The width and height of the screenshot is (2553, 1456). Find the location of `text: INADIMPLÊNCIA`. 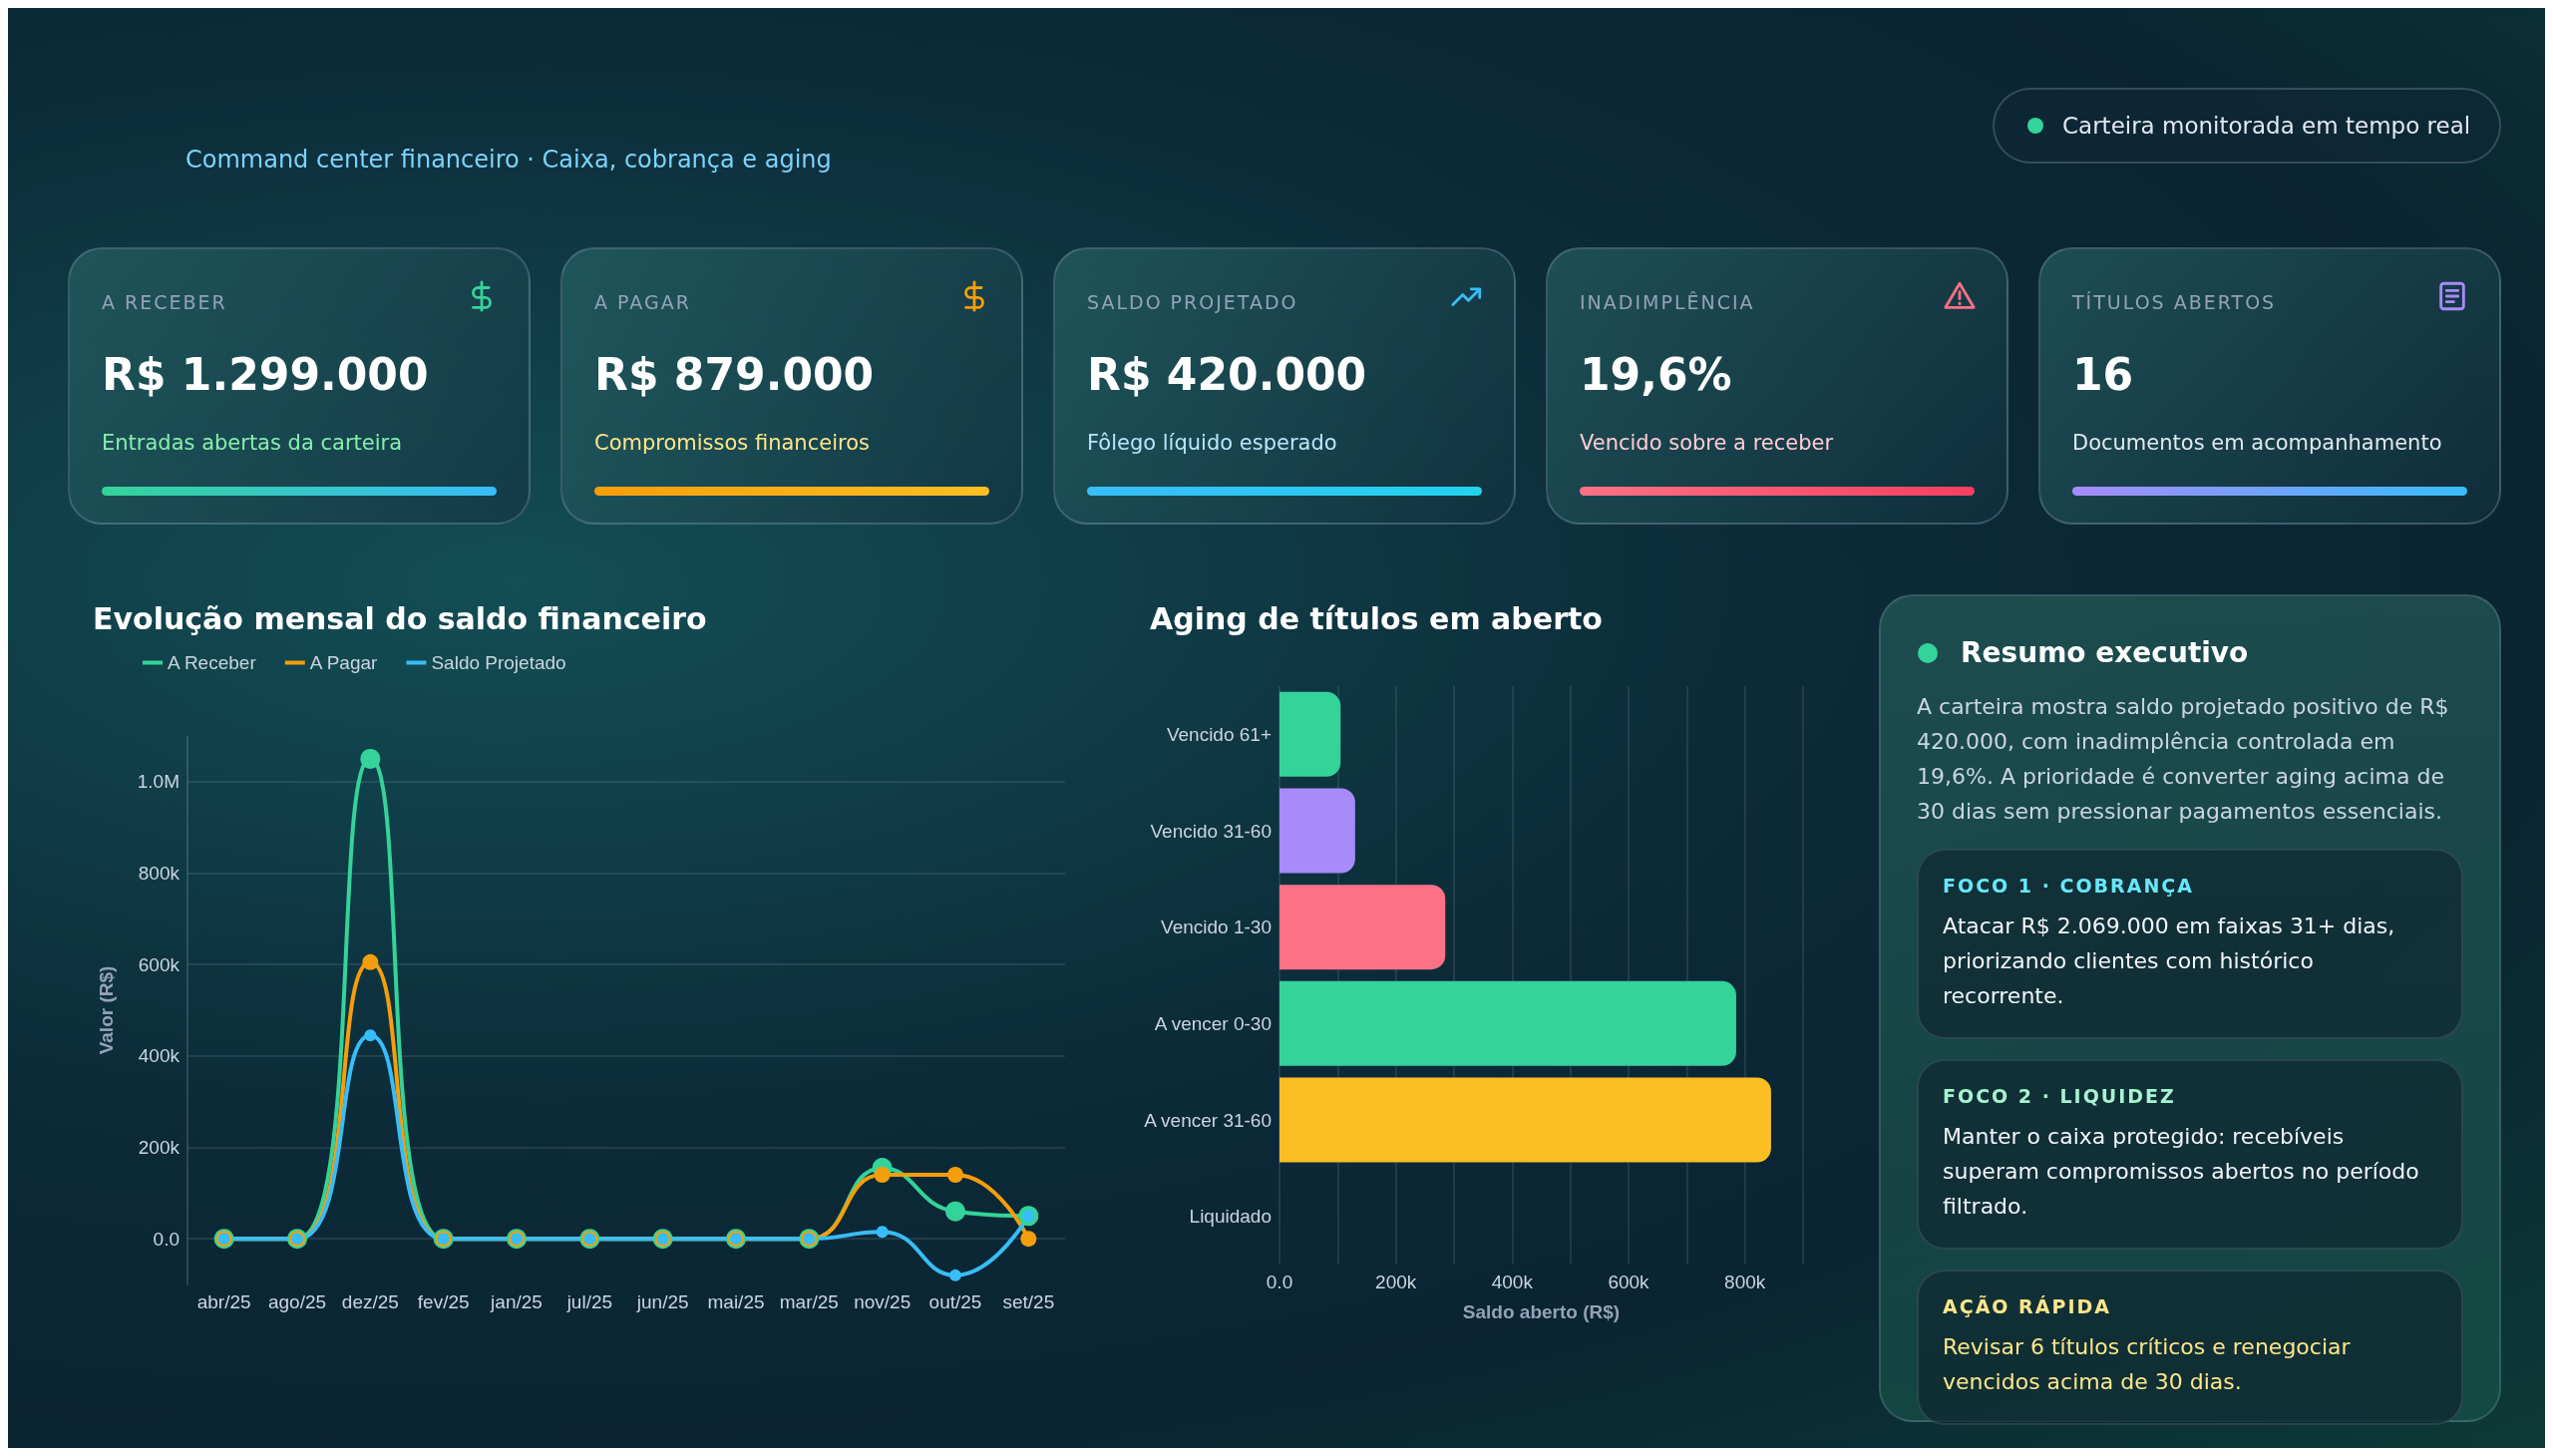

text: INADIMPLÊNCIA is located at coordinates (1668, 302).